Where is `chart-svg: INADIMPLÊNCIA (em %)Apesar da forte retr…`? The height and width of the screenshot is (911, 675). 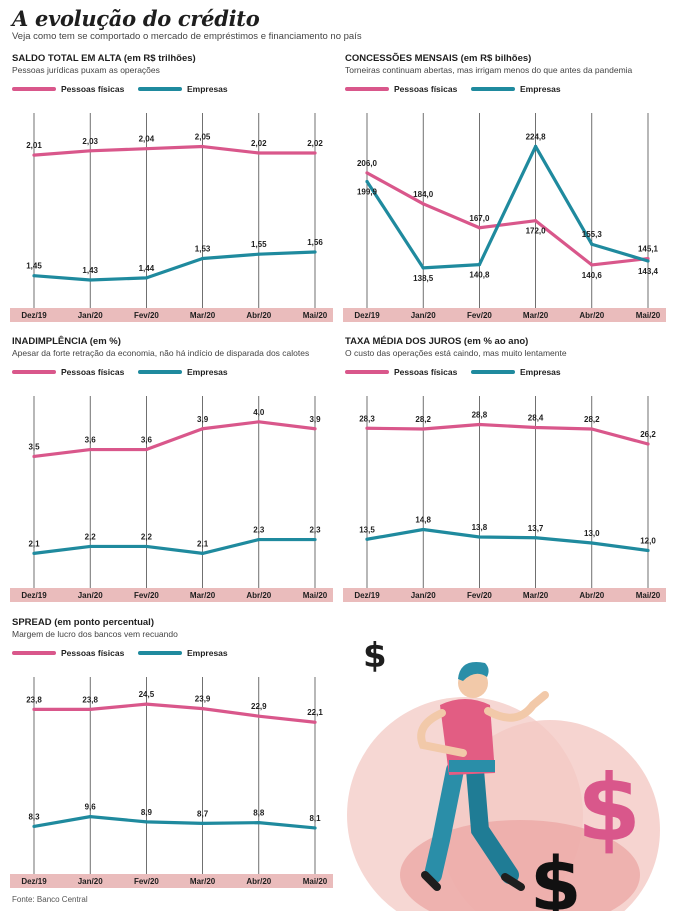
chart-svg: INADIMPLÊNCIA (em %)Apesar da forte retr… is located at coordinates (171, 468).